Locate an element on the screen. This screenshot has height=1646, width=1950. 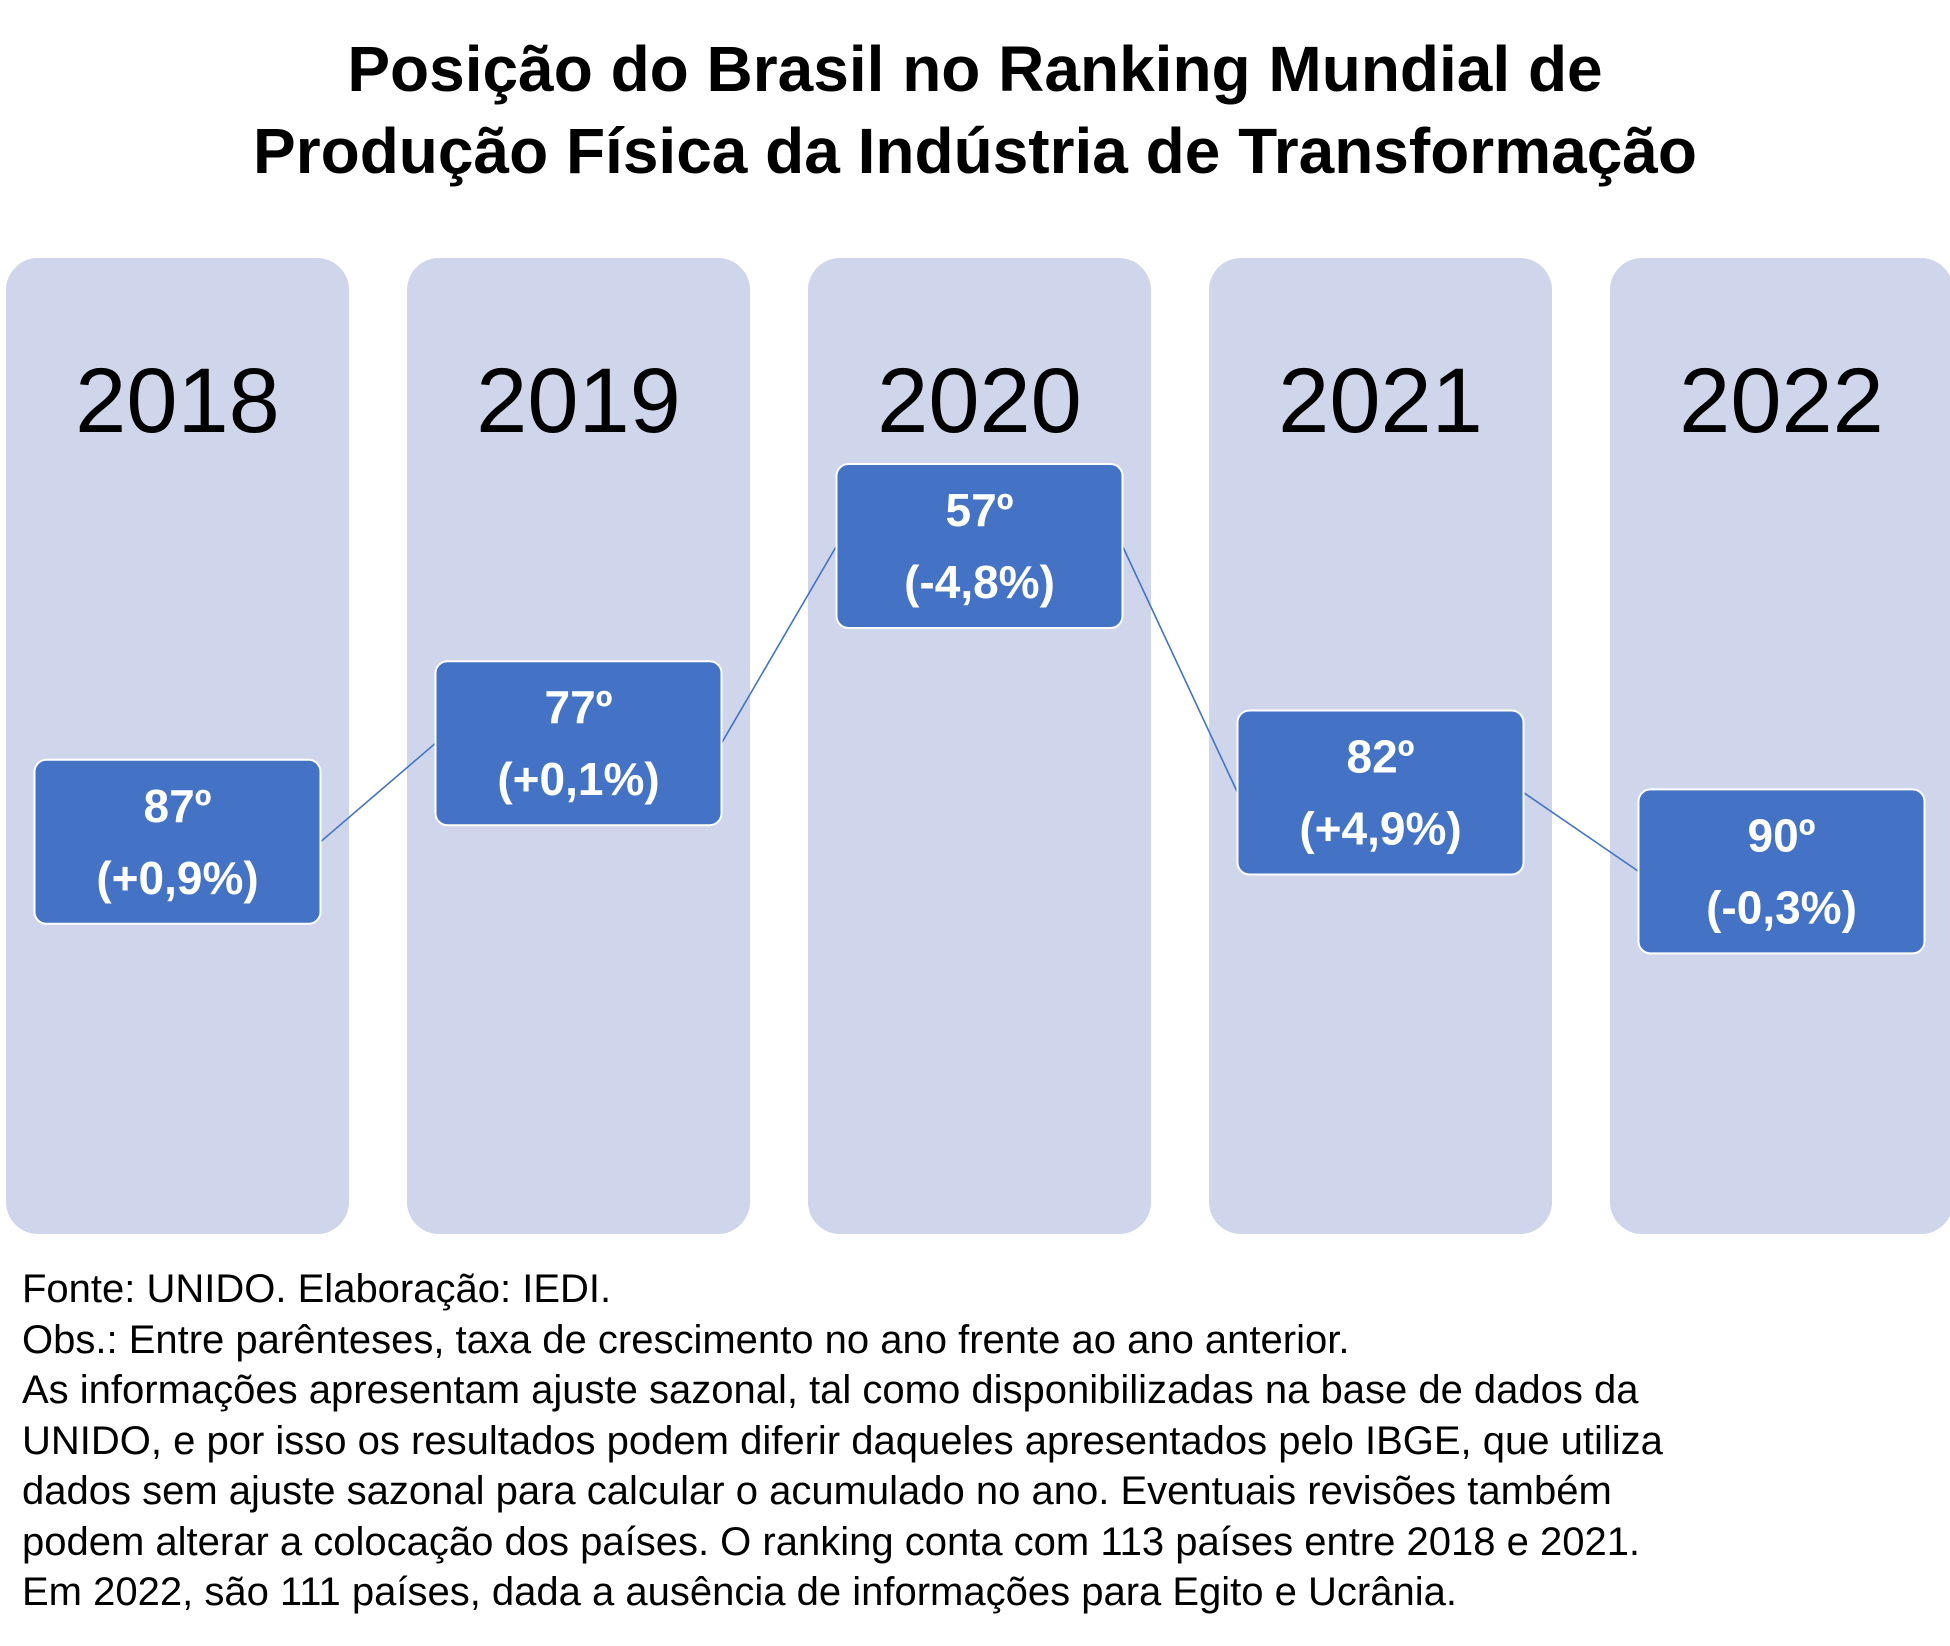
year-label: 2021 is located at coordinates (1380, 401).